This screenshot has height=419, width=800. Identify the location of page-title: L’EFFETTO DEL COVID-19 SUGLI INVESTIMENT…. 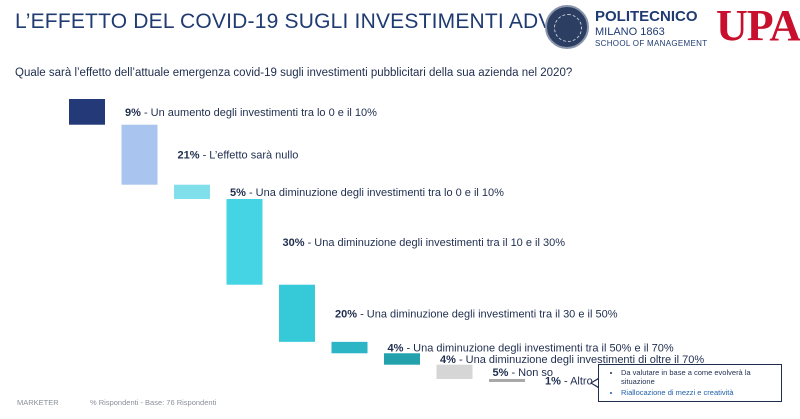
(284, 21).